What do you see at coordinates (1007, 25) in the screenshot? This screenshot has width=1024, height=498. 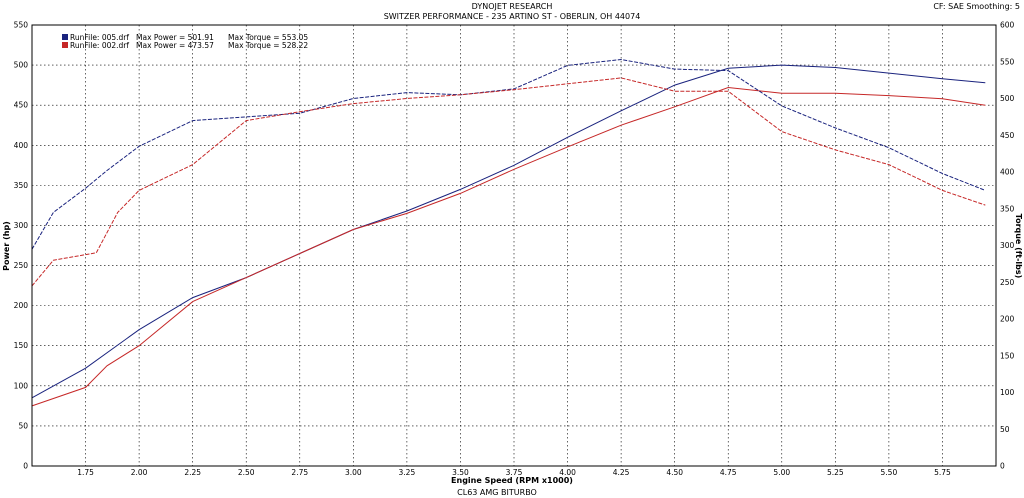 I see `y-right-tick-label: 600` at bounding box center [1007, 25].